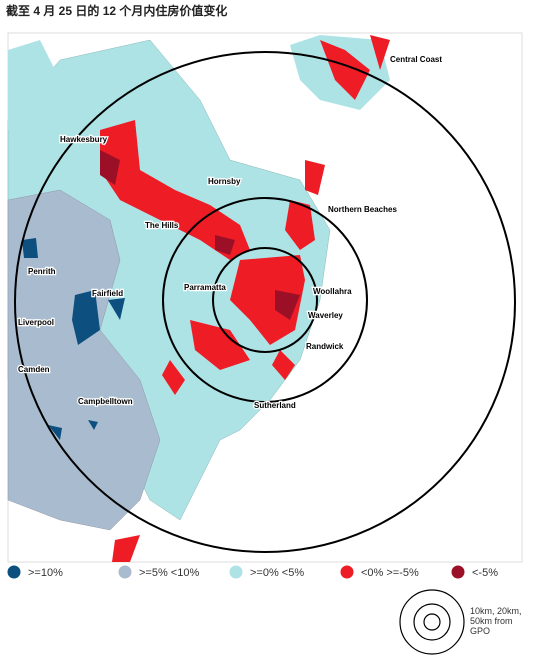 The image size is (556, 668). I want to click on place-label: The Hills, so click(162, 225).